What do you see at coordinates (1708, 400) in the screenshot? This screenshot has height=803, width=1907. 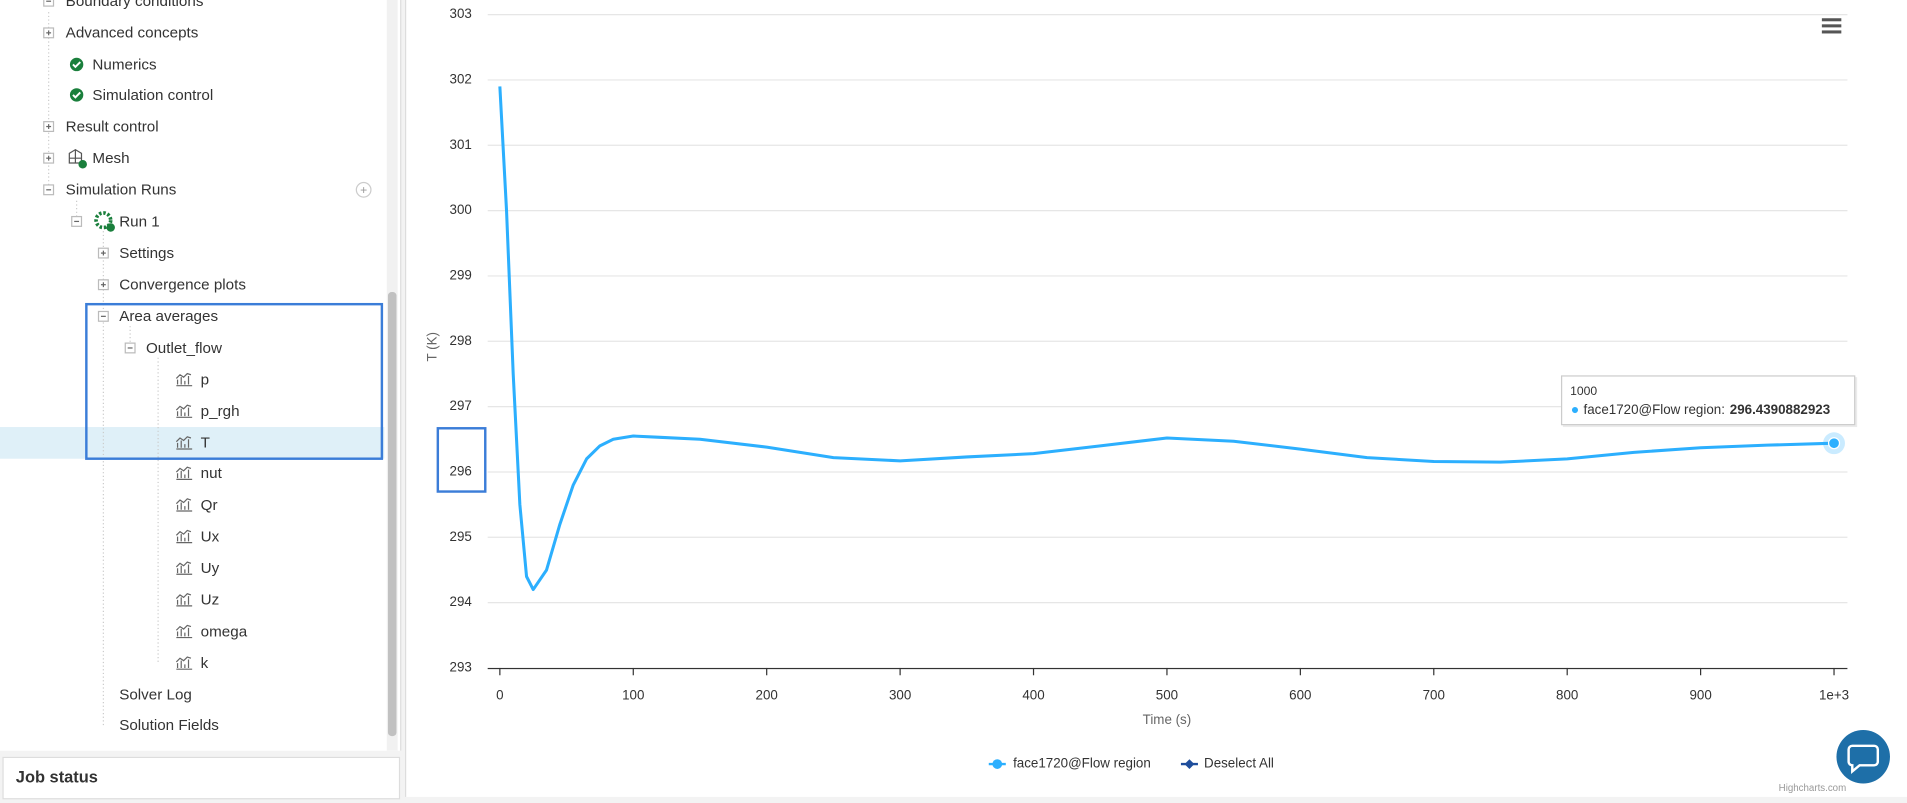 I see `tooltip` at bounding box center [1708, 400].